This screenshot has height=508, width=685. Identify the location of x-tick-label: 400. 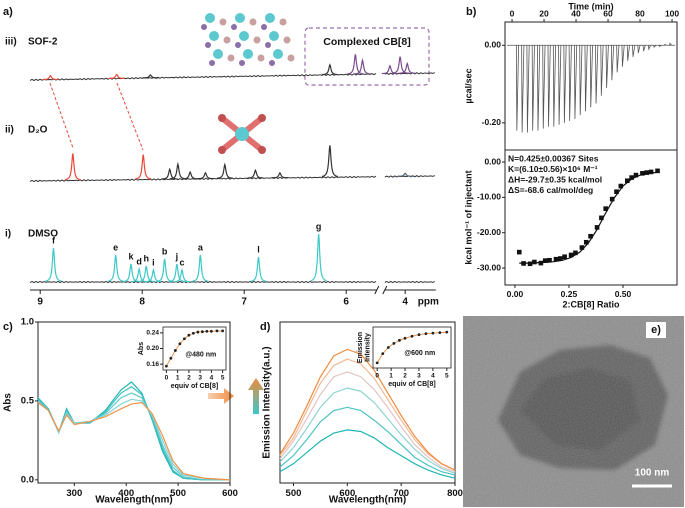
(126, 493).